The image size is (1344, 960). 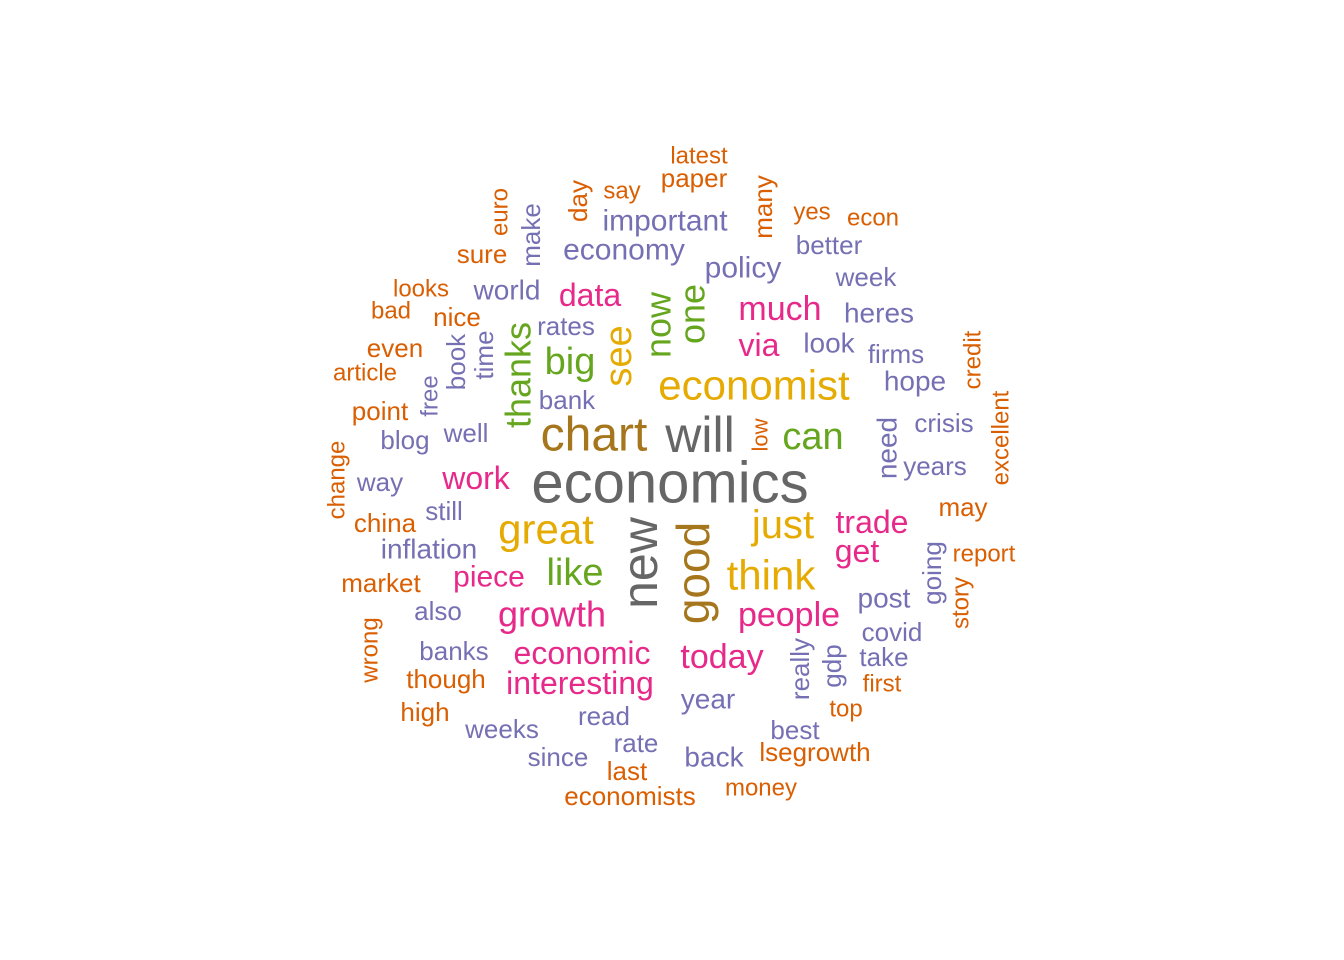 What do you see at coordinates (879, 313) in the screenshot?
I see `word-heres: heres` at bounding box center [879, 313].